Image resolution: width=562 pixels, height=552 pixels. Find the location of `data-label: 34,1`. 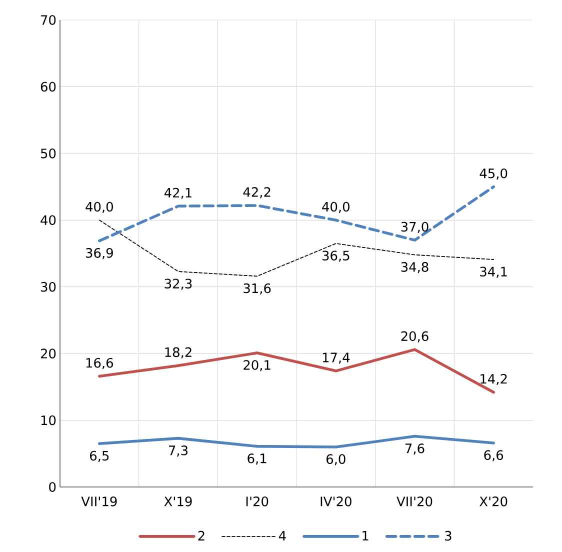

data-label: 34,1 is located at coordinates (493, 272).